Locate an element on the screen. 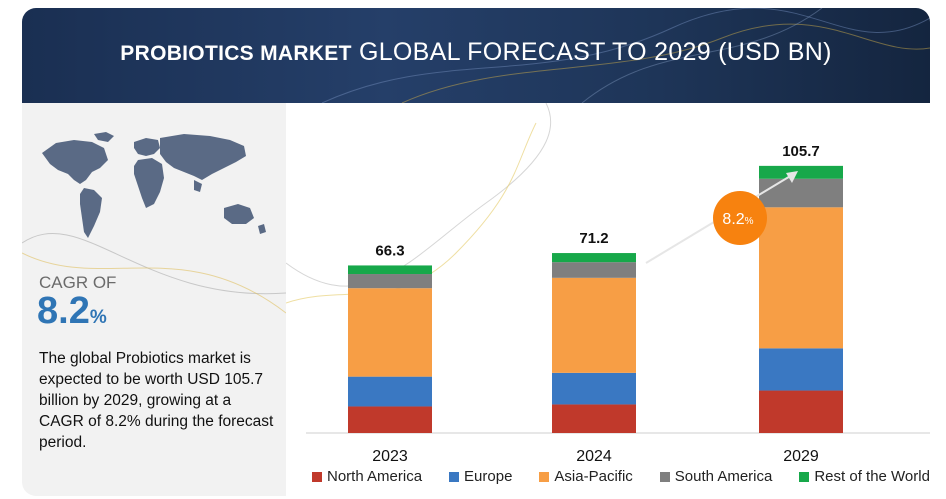 Image resolution: width=946 pixels, height=499 pixels. legend-label: Europe is located at coordinates (488, 476).